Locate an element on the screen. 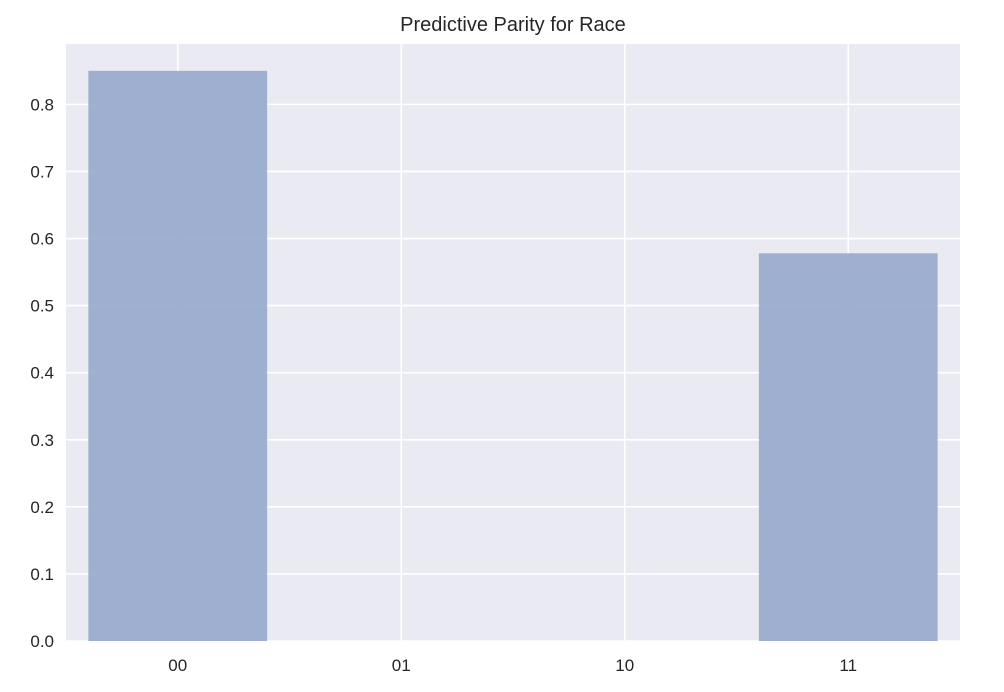  y-tick-label: 0.3 is located at coordinates (42, 440).